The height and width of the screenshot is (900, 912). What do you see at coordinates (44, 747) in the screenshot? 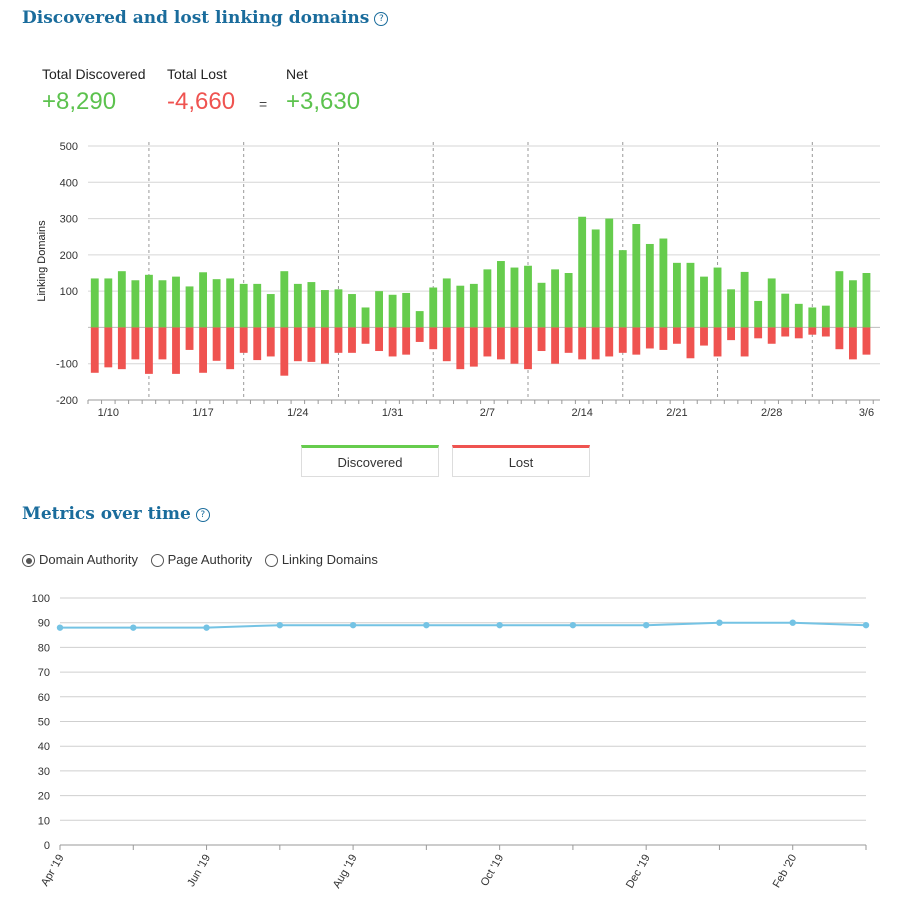
I see `y-tick-label: 40` at bounding box center [44, 747].